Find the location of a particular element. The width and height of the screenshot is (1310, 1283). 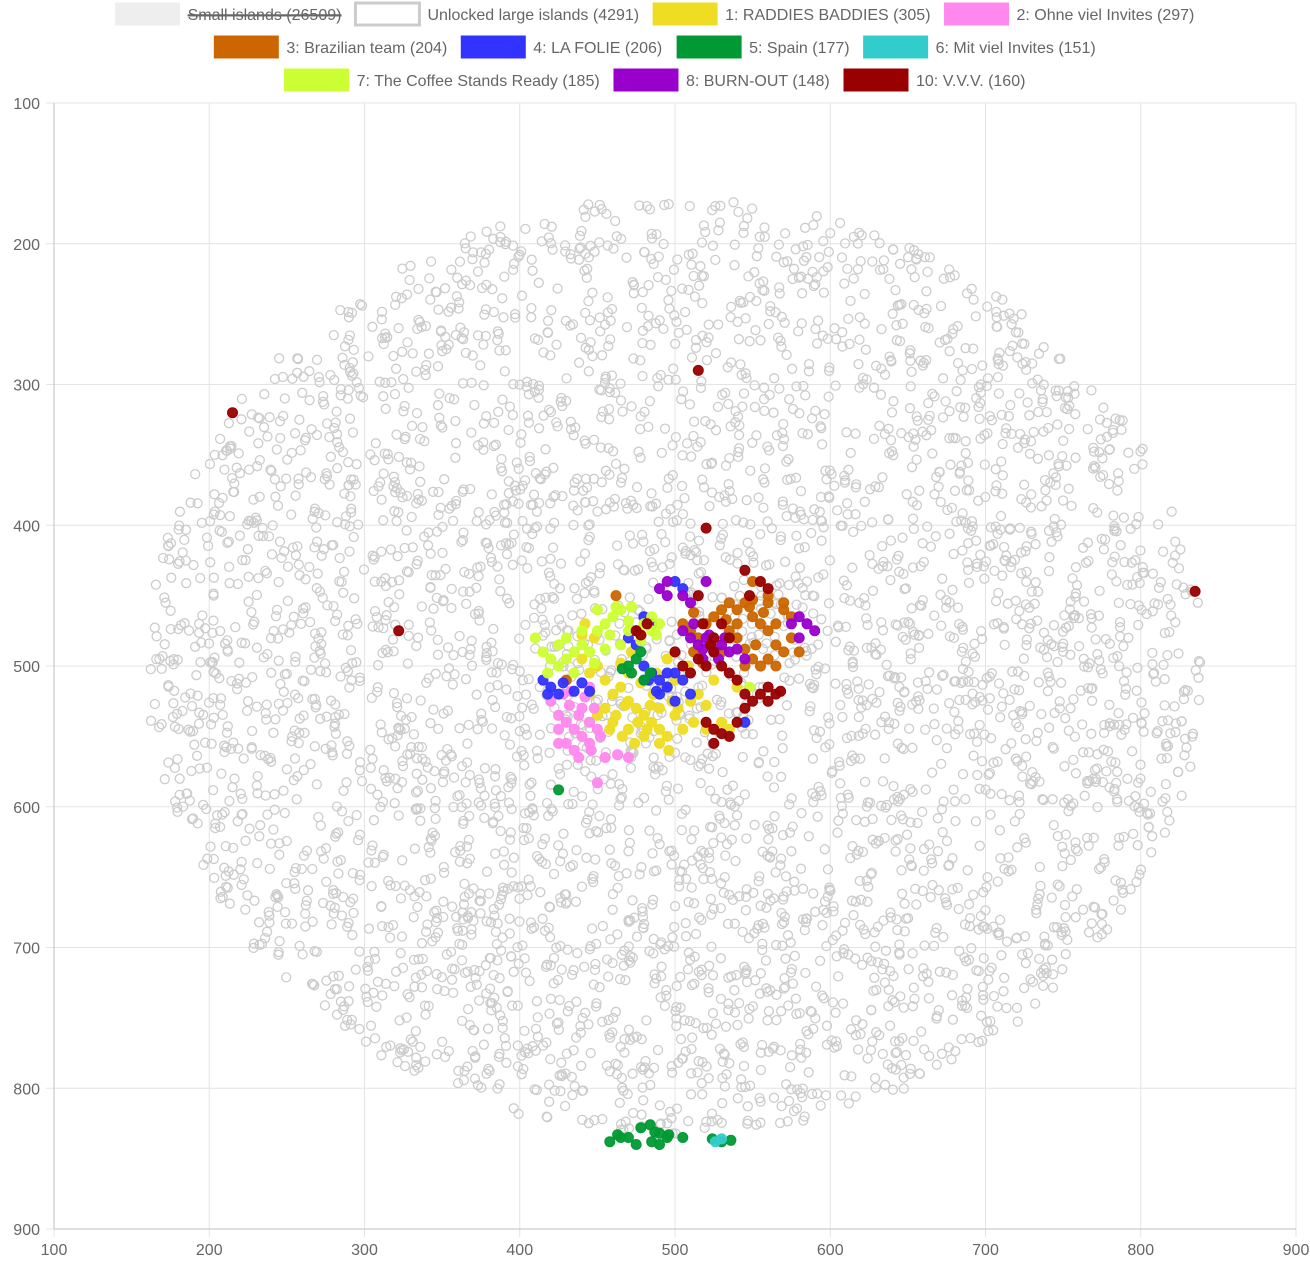

legend-item: 3: Brazilian team (204) is located at coordinates (330, 47).